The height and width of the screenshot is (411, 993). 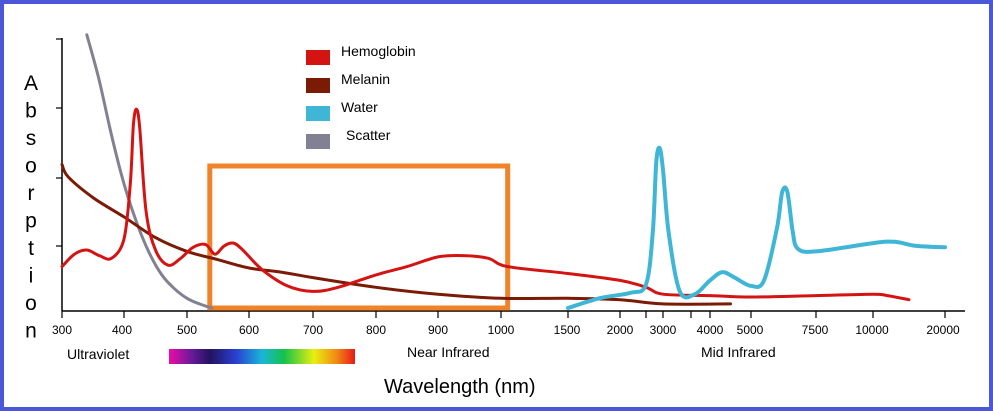 What do you see at coordinates (750, 330) in the screenshot?
I see `x-tick-label: 5000` at bounding box center [750, 330].